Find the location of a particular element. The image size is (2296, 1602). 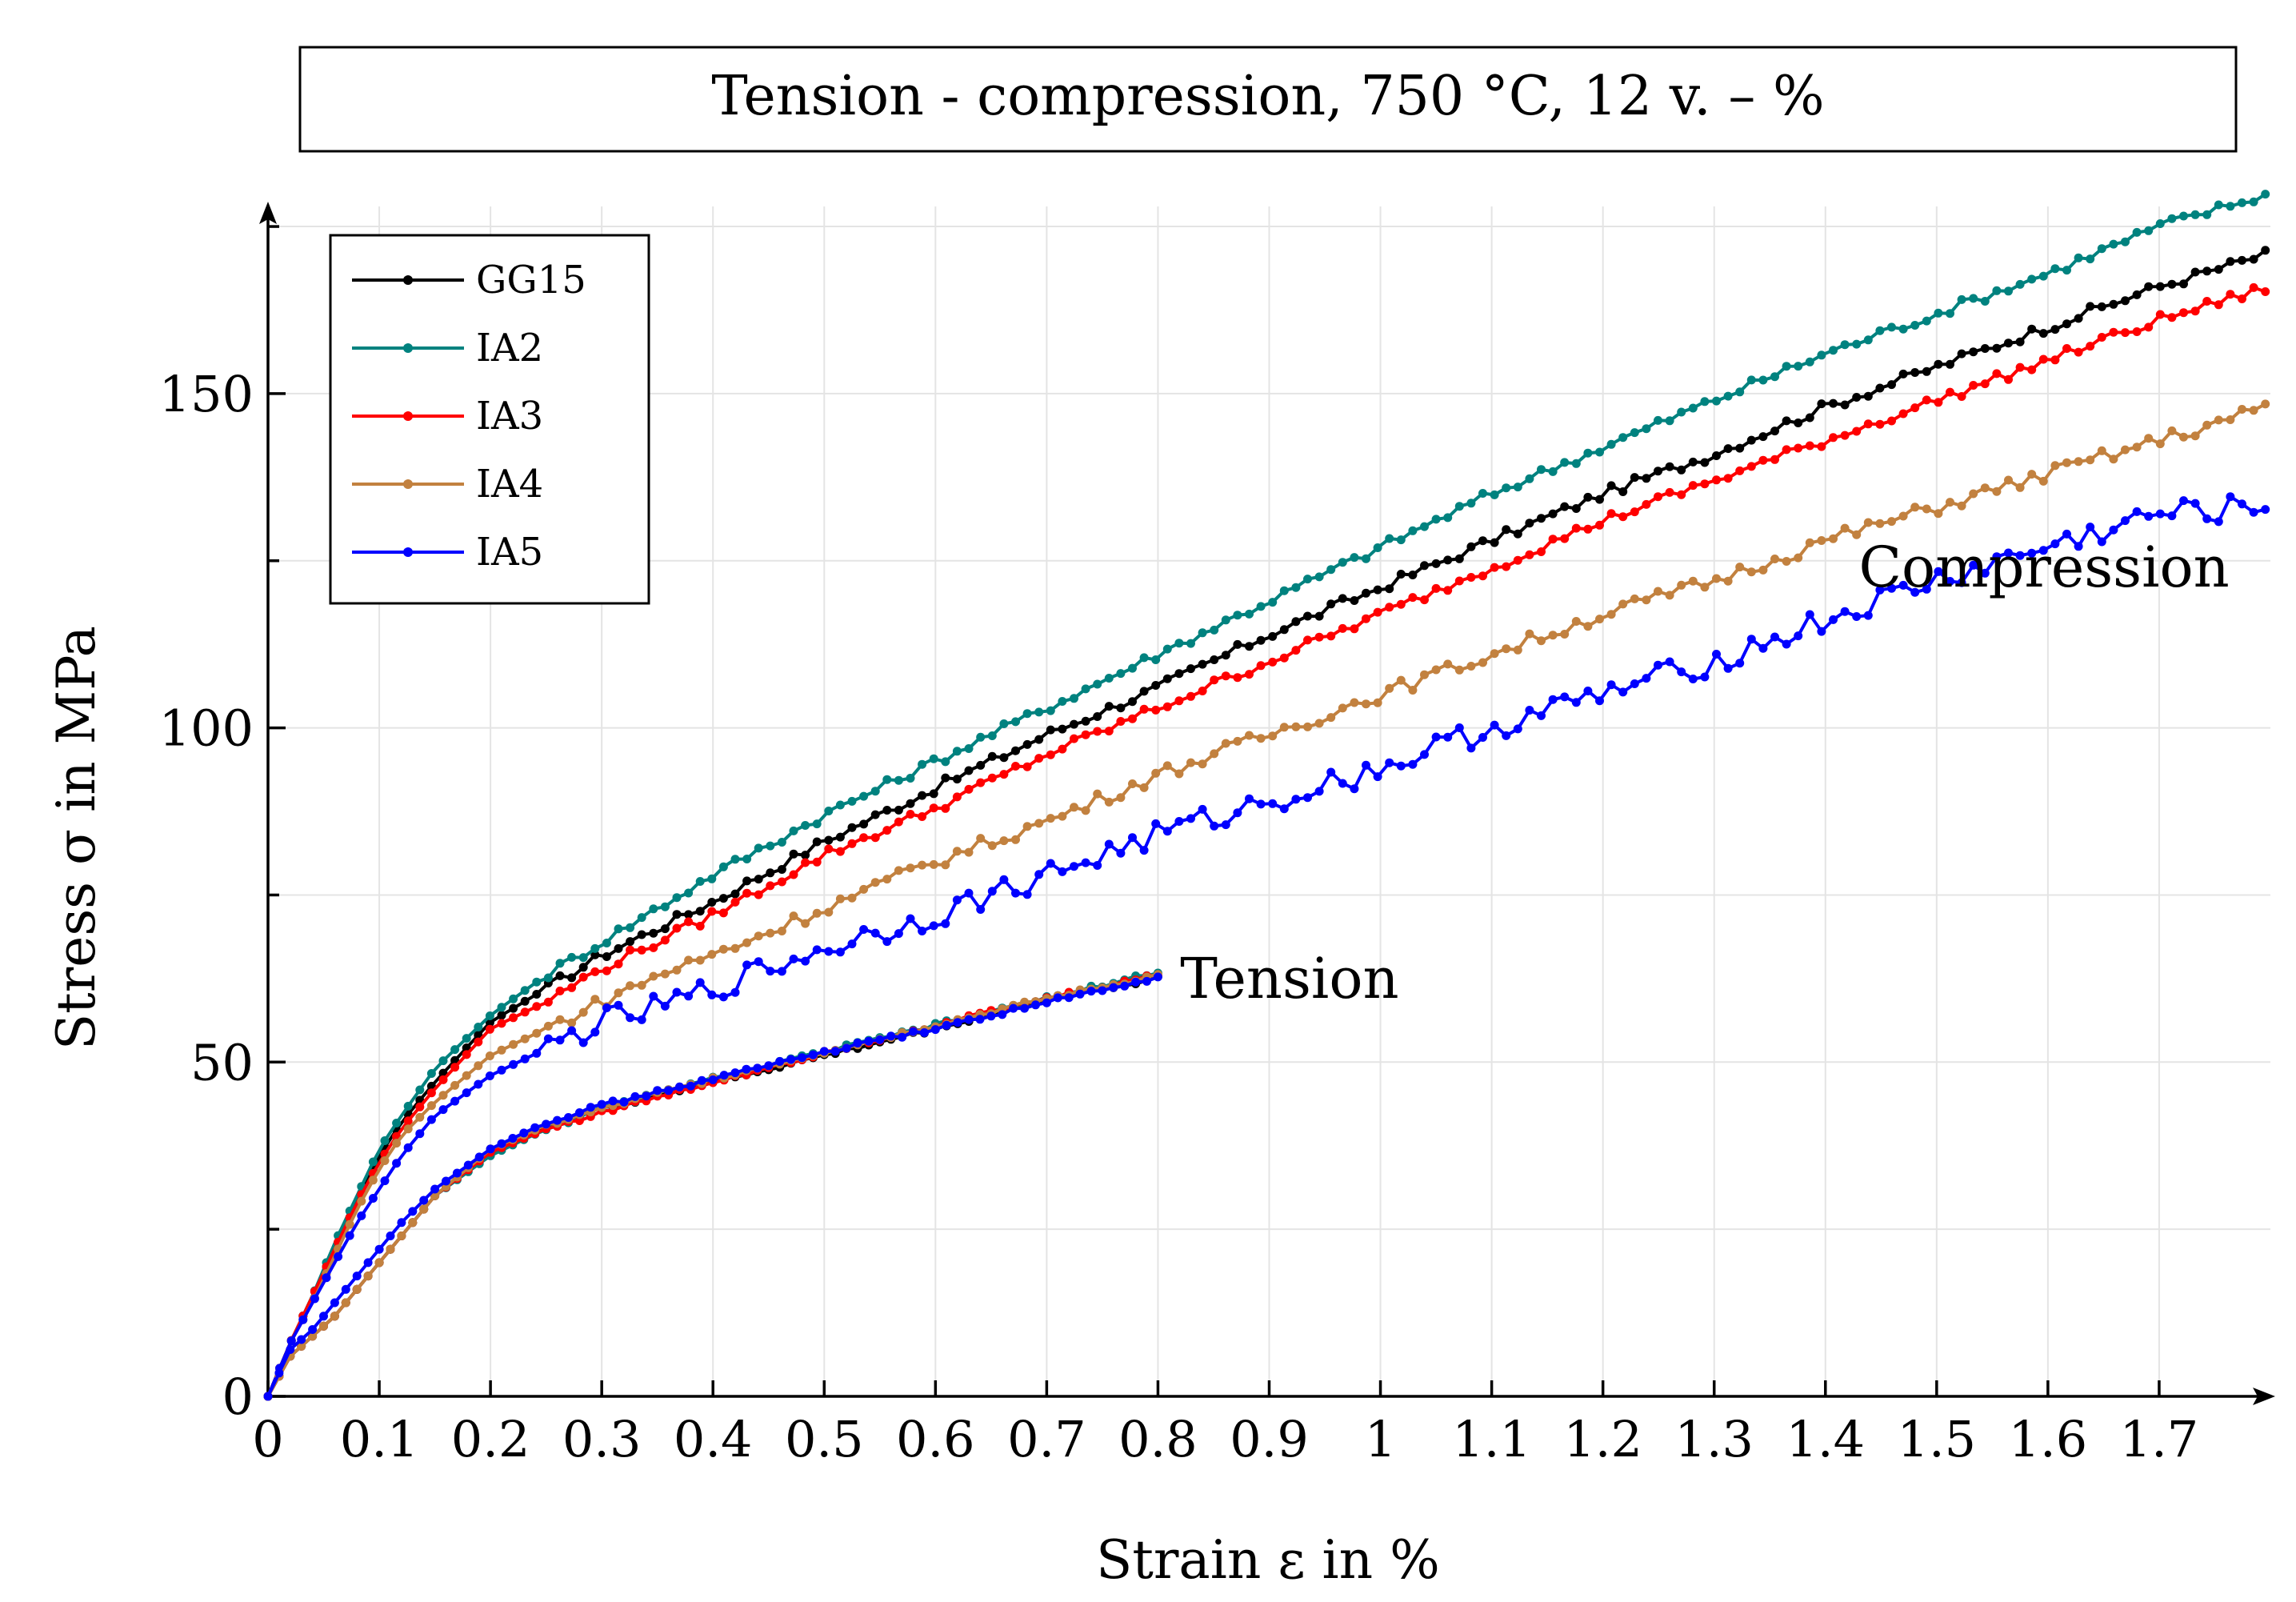

chart-title: Tension - compression, 750 °C, 12 v. – % is located at coordinates (1267, 96).